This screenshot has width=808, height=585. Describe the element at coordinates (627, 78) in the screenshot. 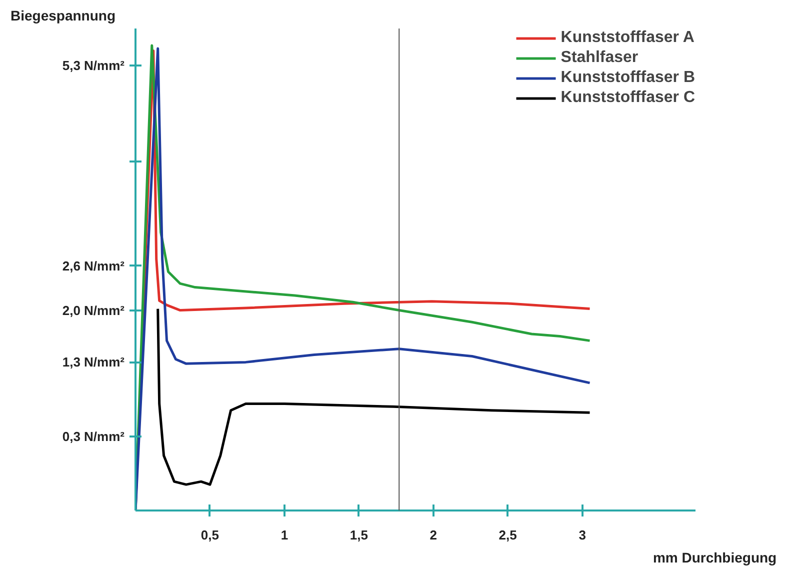

I see `legend-label: Kunststofffaser B` at that location.